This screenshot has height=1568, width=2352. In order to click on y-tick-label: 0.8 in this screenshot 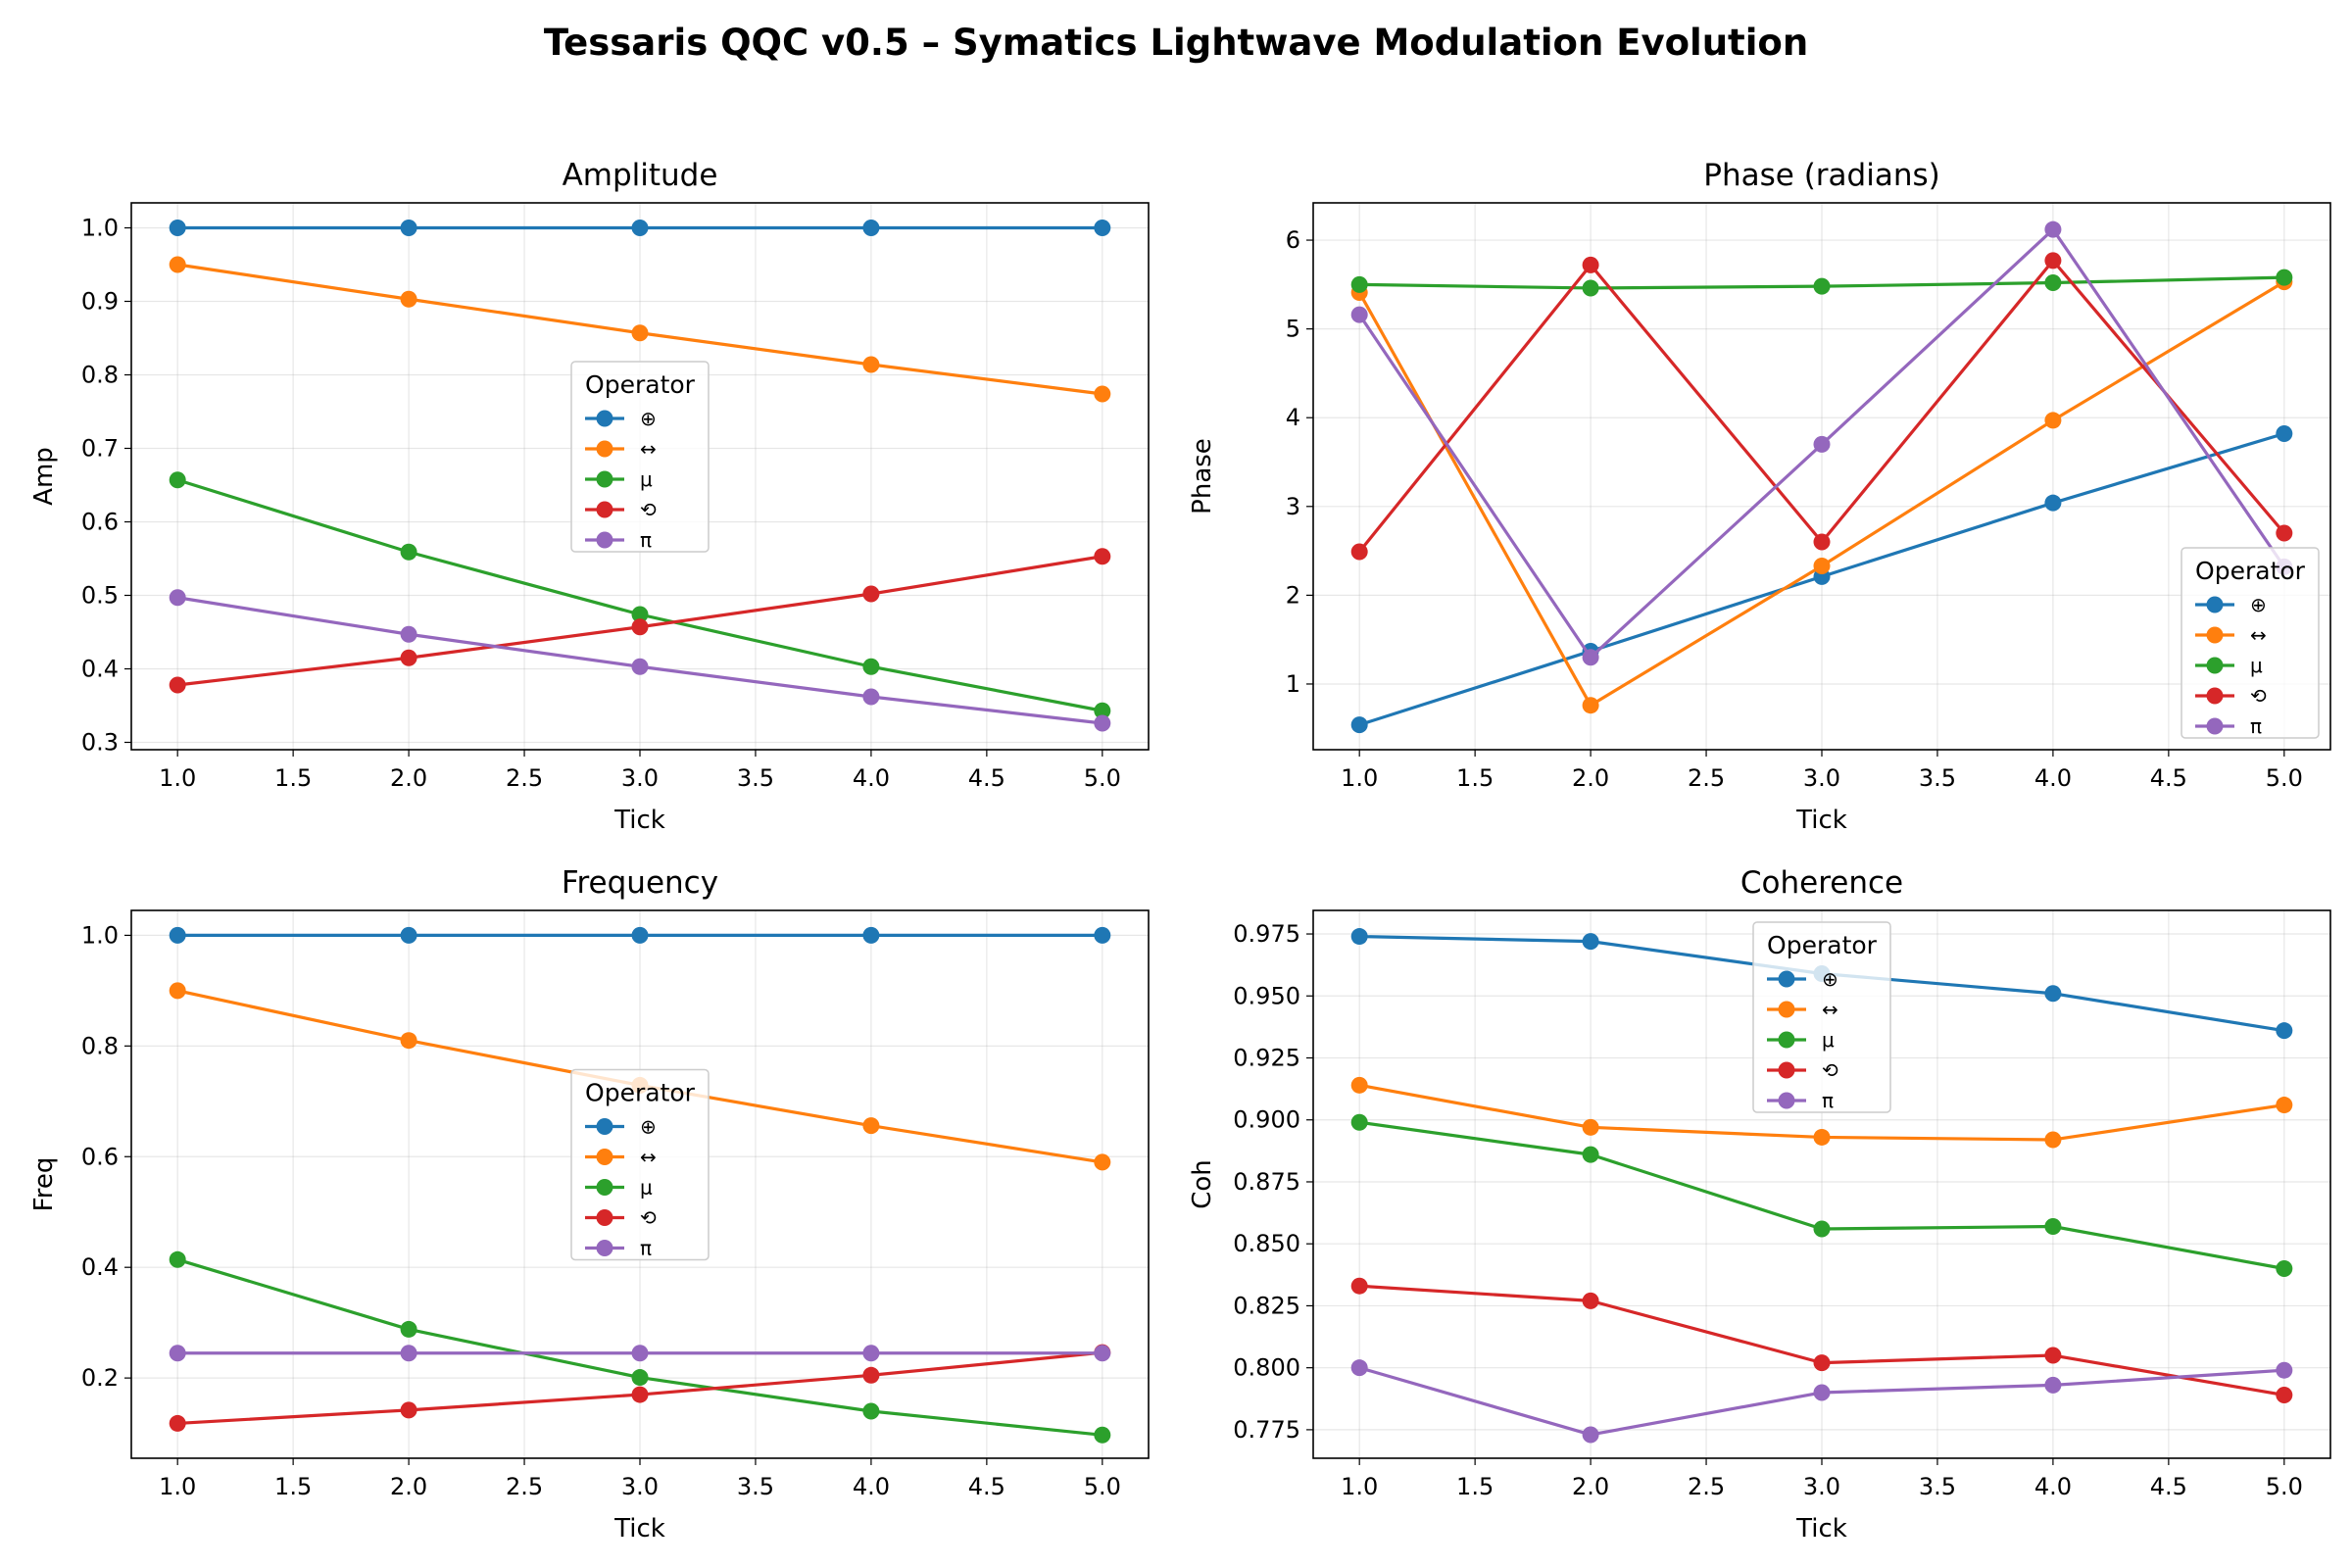, I will do `click(100, 375)`.